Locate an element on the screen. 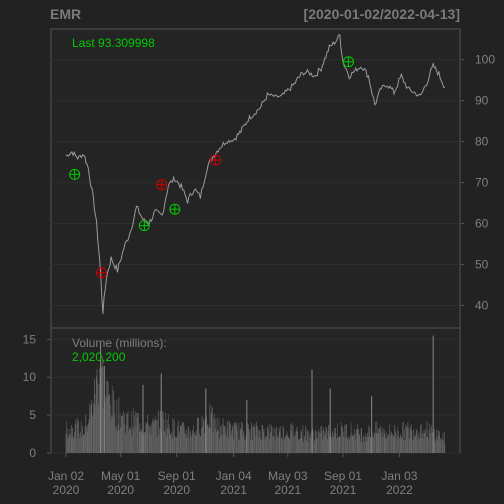  price-tick-label: 60 is located at coordinates (482, 224).